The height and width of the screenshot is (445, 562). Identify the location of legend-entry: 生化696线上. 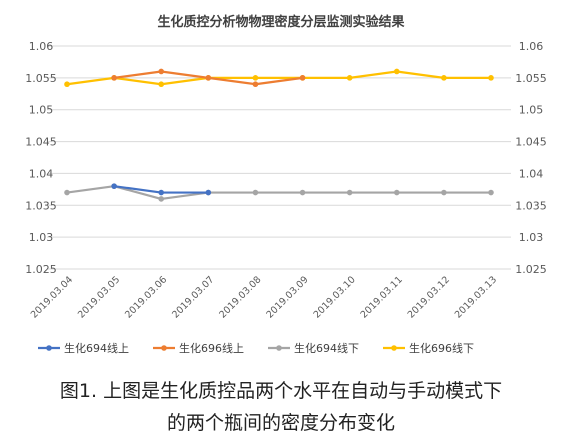
(198, 348).